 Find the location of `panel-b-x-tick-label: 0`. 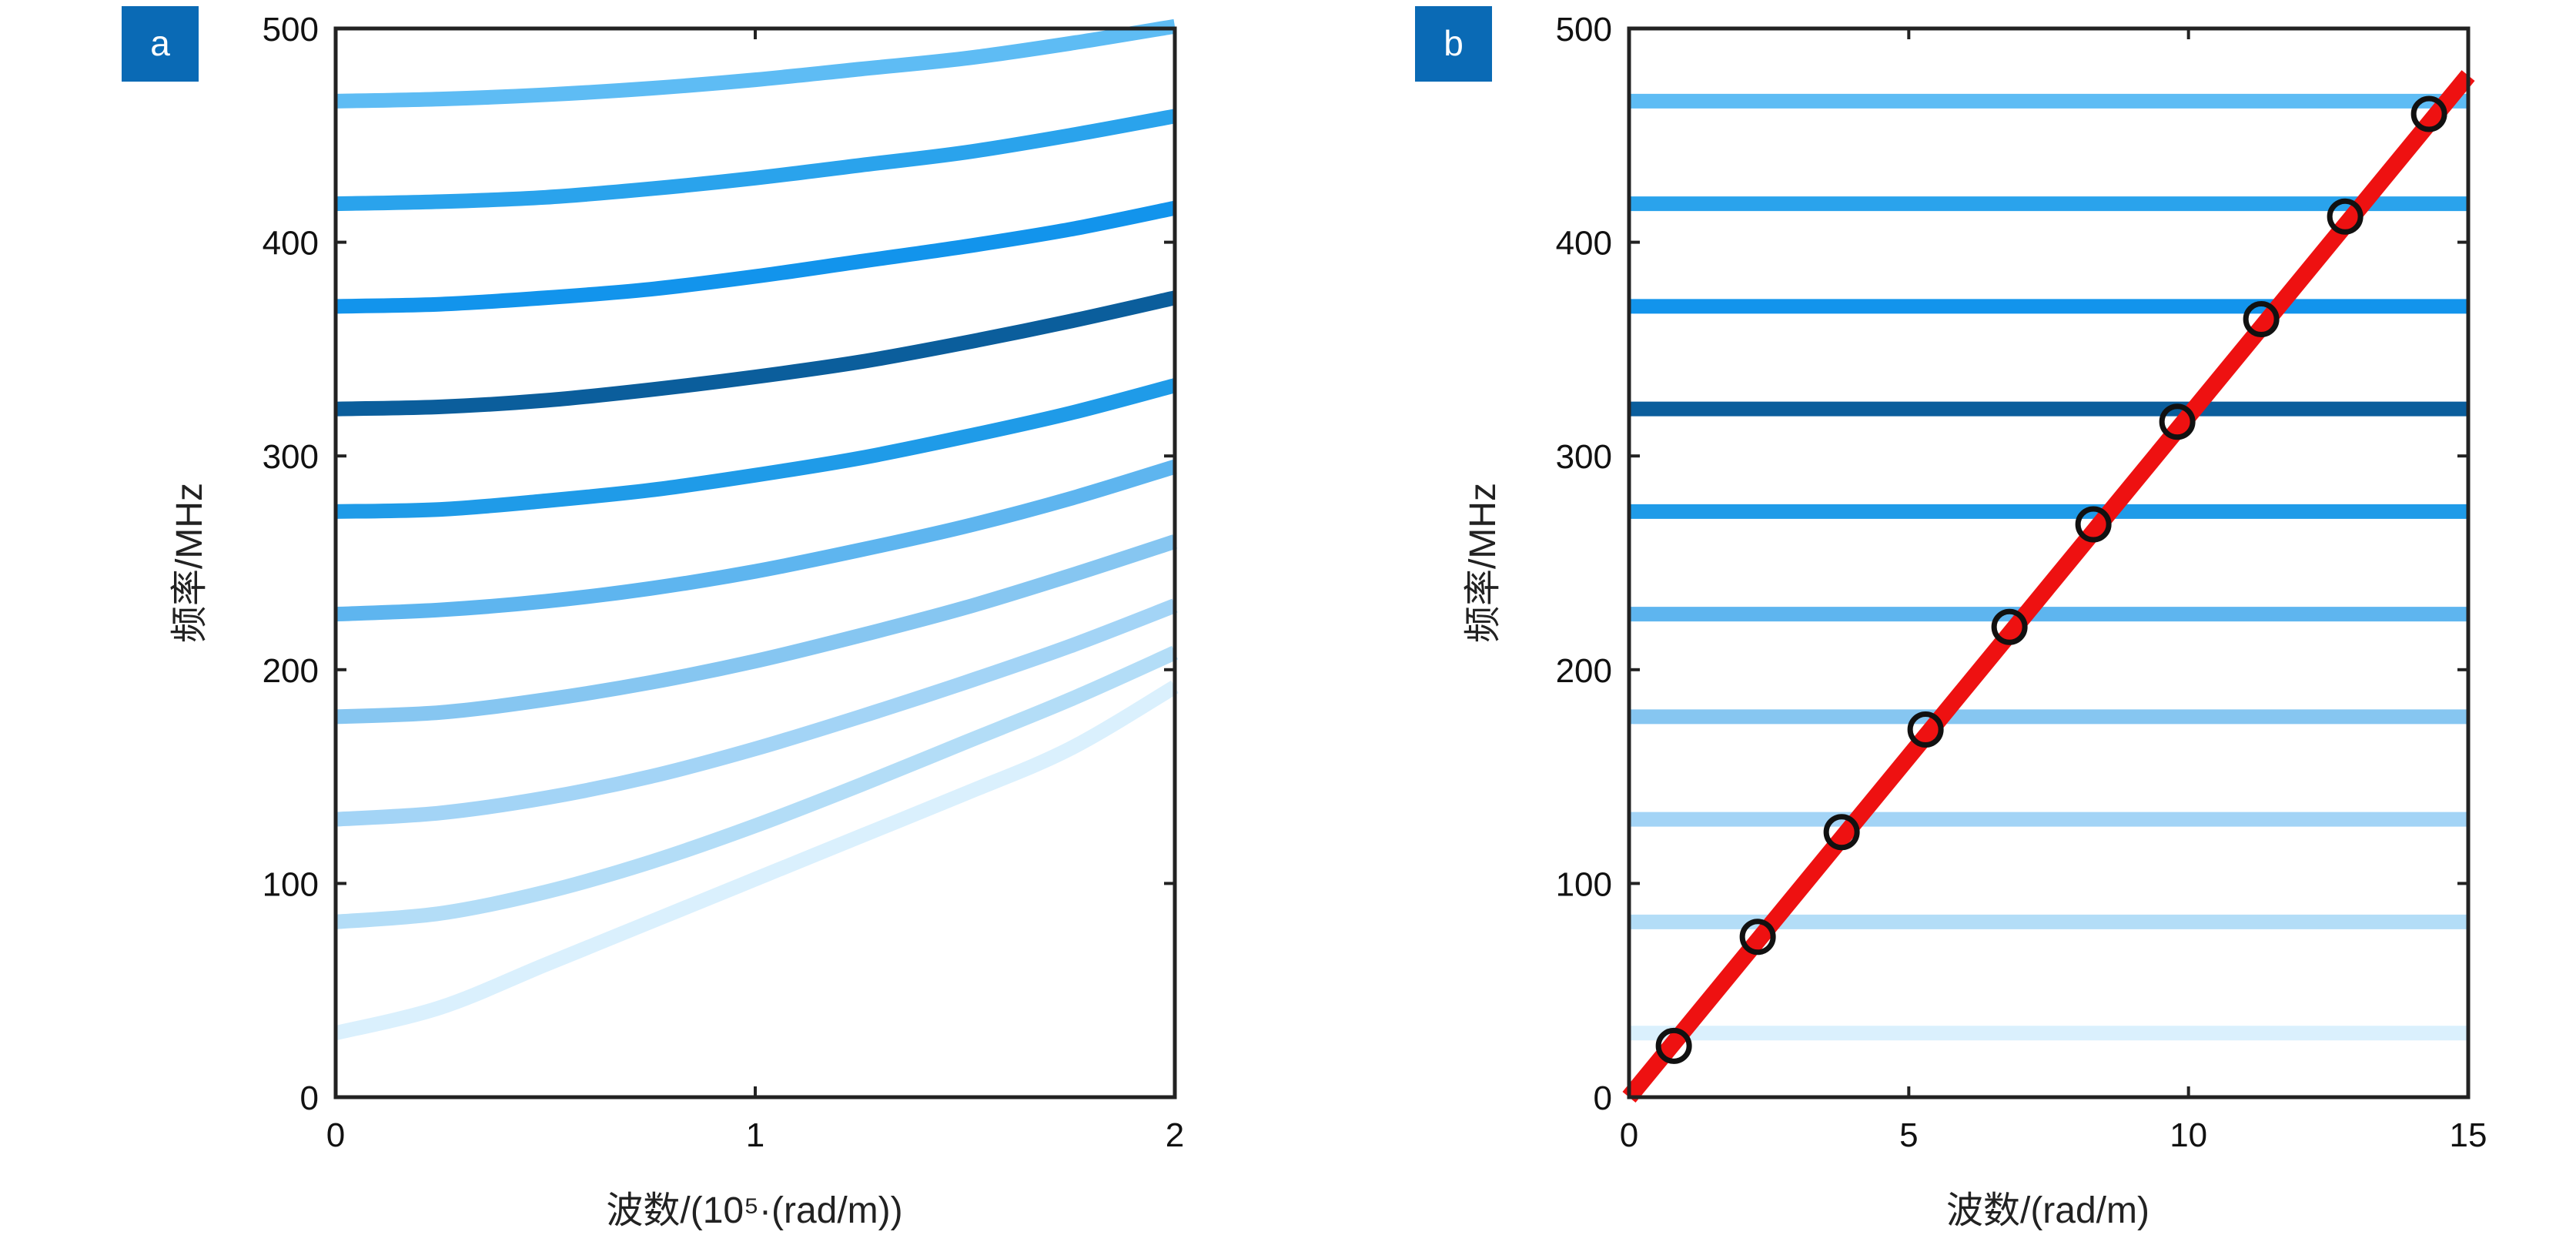

panel-b-x-tick-label: 0 is located at coordinates (1629, 1135).